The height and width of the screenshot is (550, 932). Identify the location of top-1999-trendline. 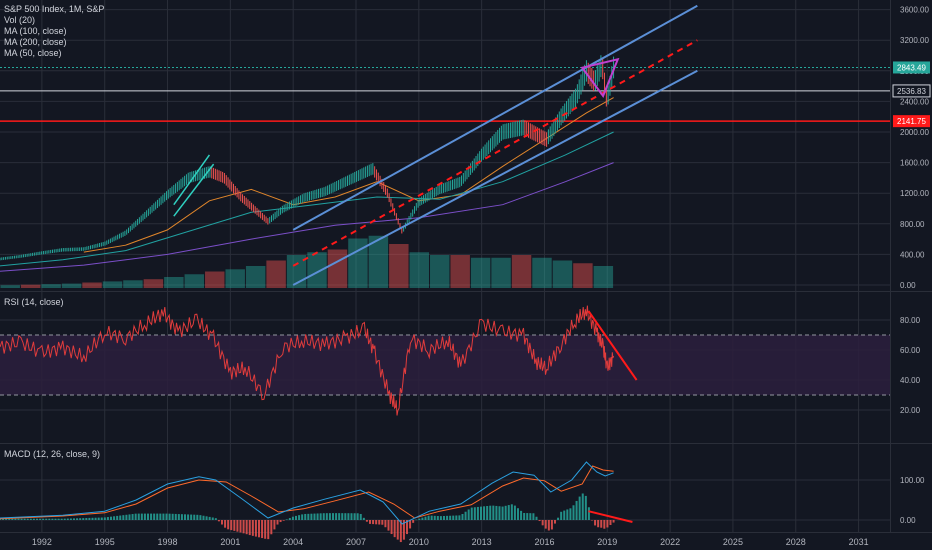
(192, 180).